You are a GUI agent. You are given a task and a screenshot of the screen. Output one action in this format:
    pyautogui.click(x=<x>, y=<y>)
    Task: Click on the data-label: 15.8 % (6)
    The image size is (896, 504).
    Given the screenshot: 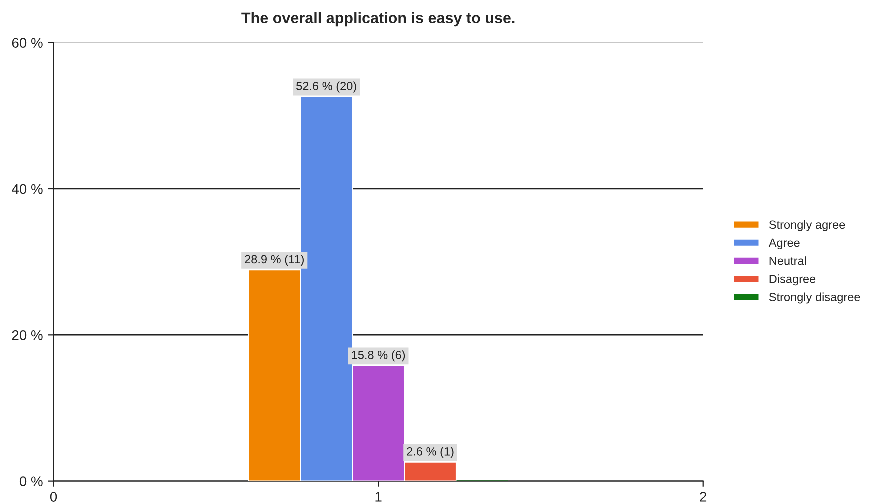 What is the action you would take?
    pyautogui.click(x=379, y=356)
    